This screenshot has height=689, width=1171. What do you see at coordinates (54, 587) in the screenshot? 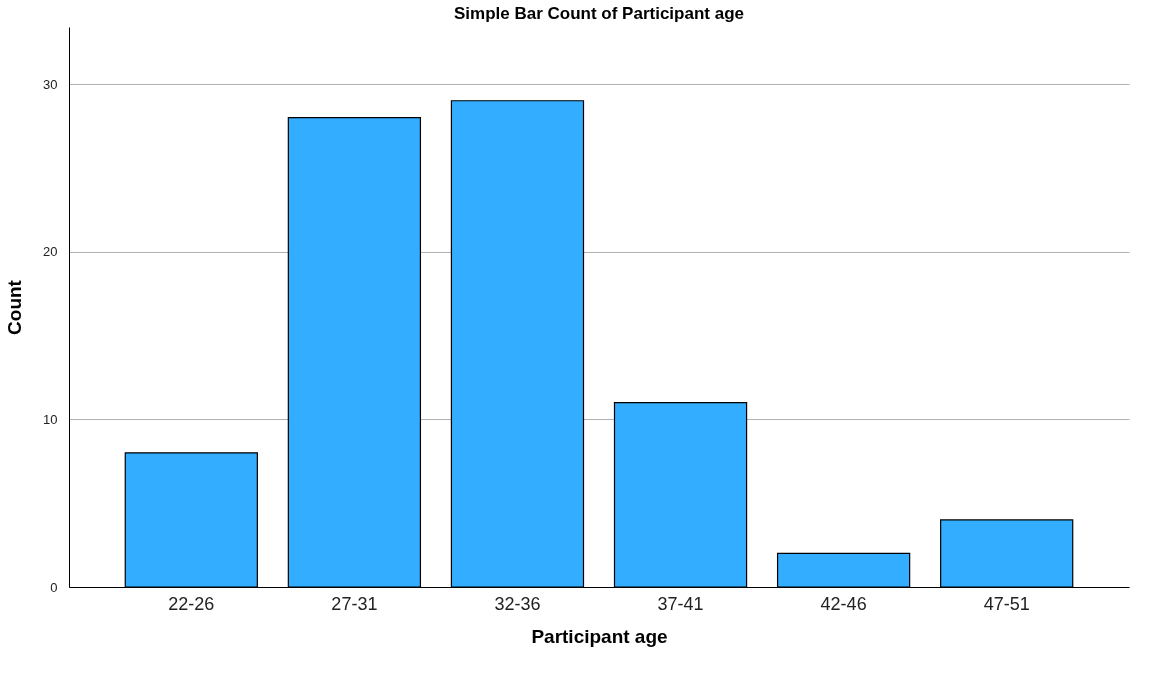
I see `y-tick-label: 0` at bounding box center [54, 587].